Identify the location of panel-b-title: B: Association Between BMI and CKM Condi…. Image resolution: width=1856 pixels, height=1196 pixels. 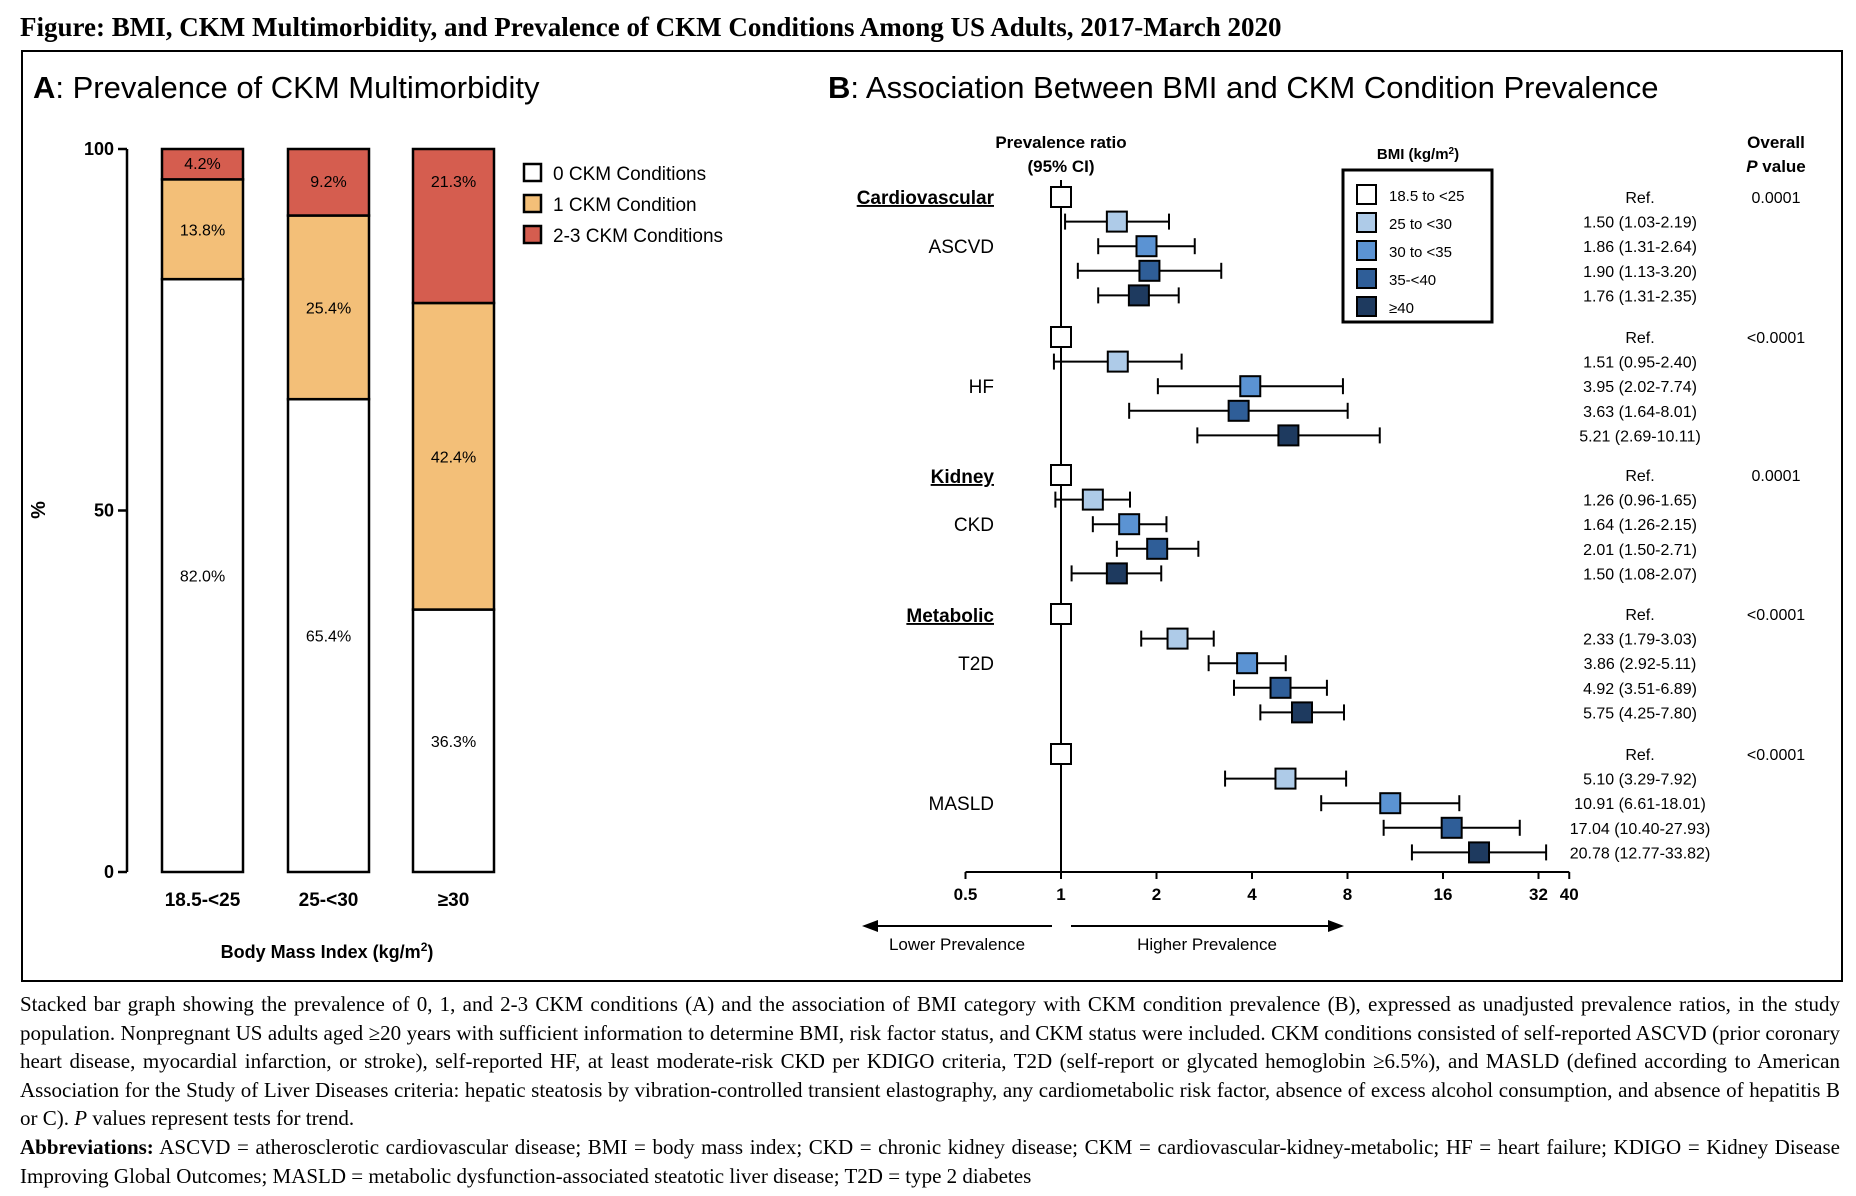
(1243, 87).